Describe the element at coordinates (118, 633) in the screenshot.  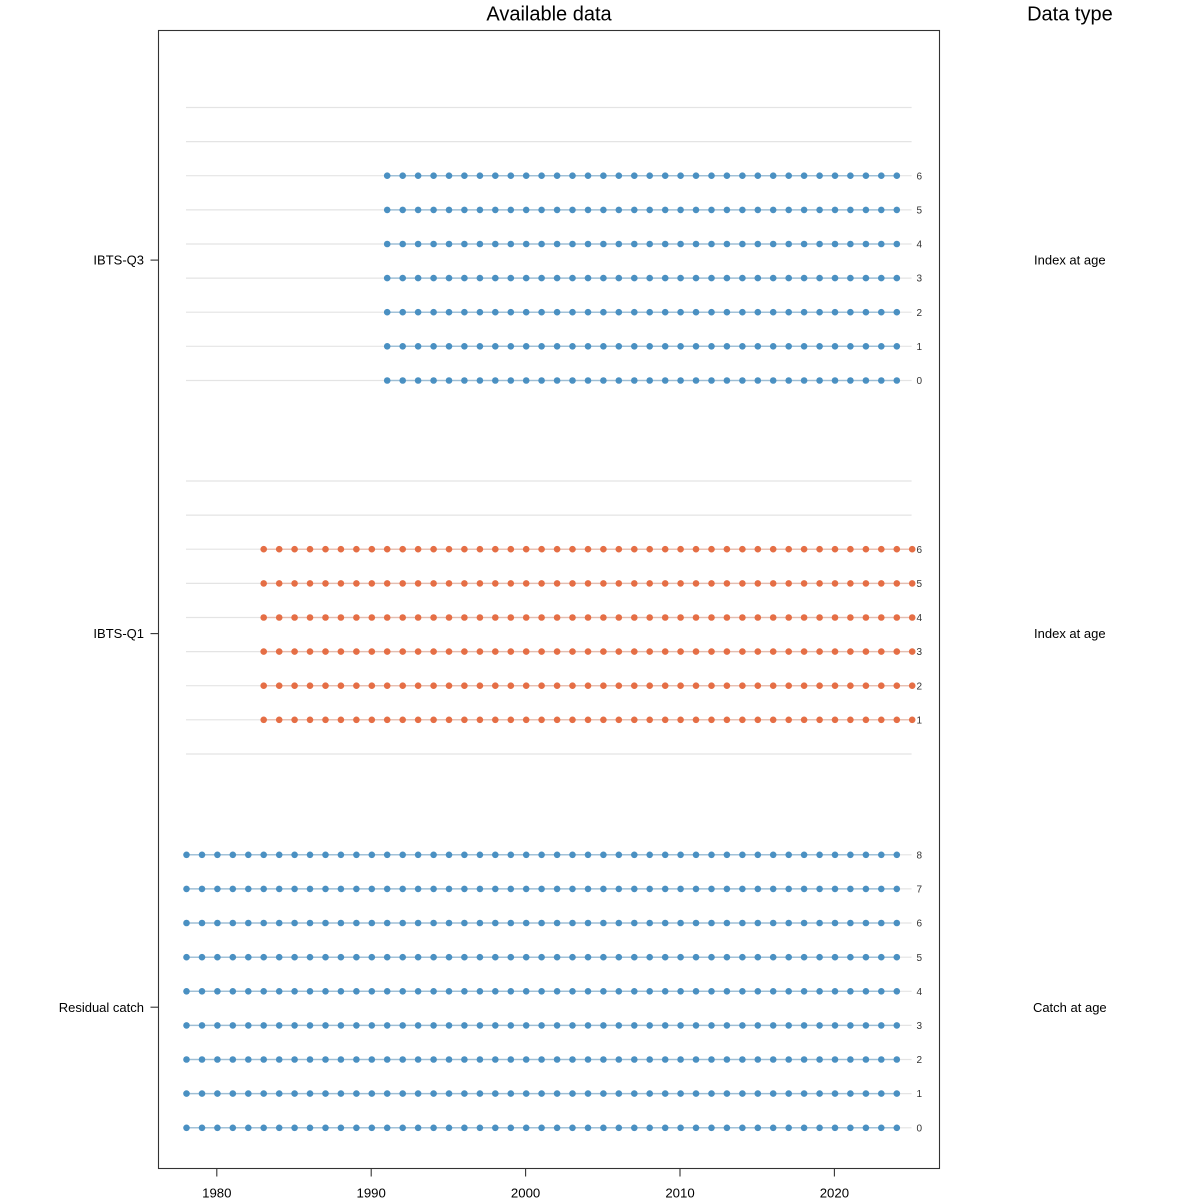
I see `svg-text: IBTS-Q1` at that location.